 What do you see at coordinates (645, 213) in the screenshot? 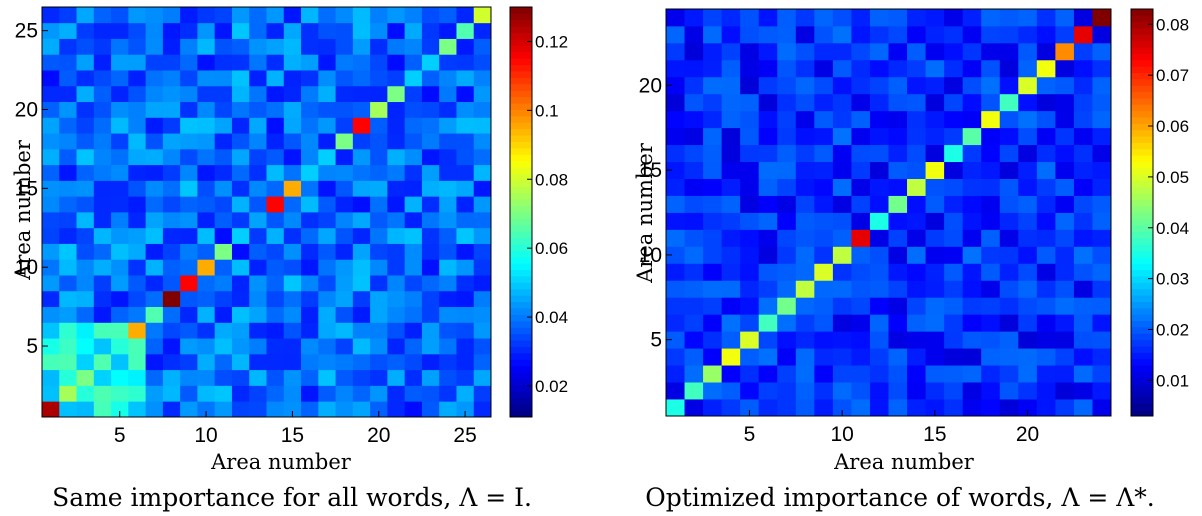
I see `y-axis-label-right: Area number` at bounding box center [645, 213].